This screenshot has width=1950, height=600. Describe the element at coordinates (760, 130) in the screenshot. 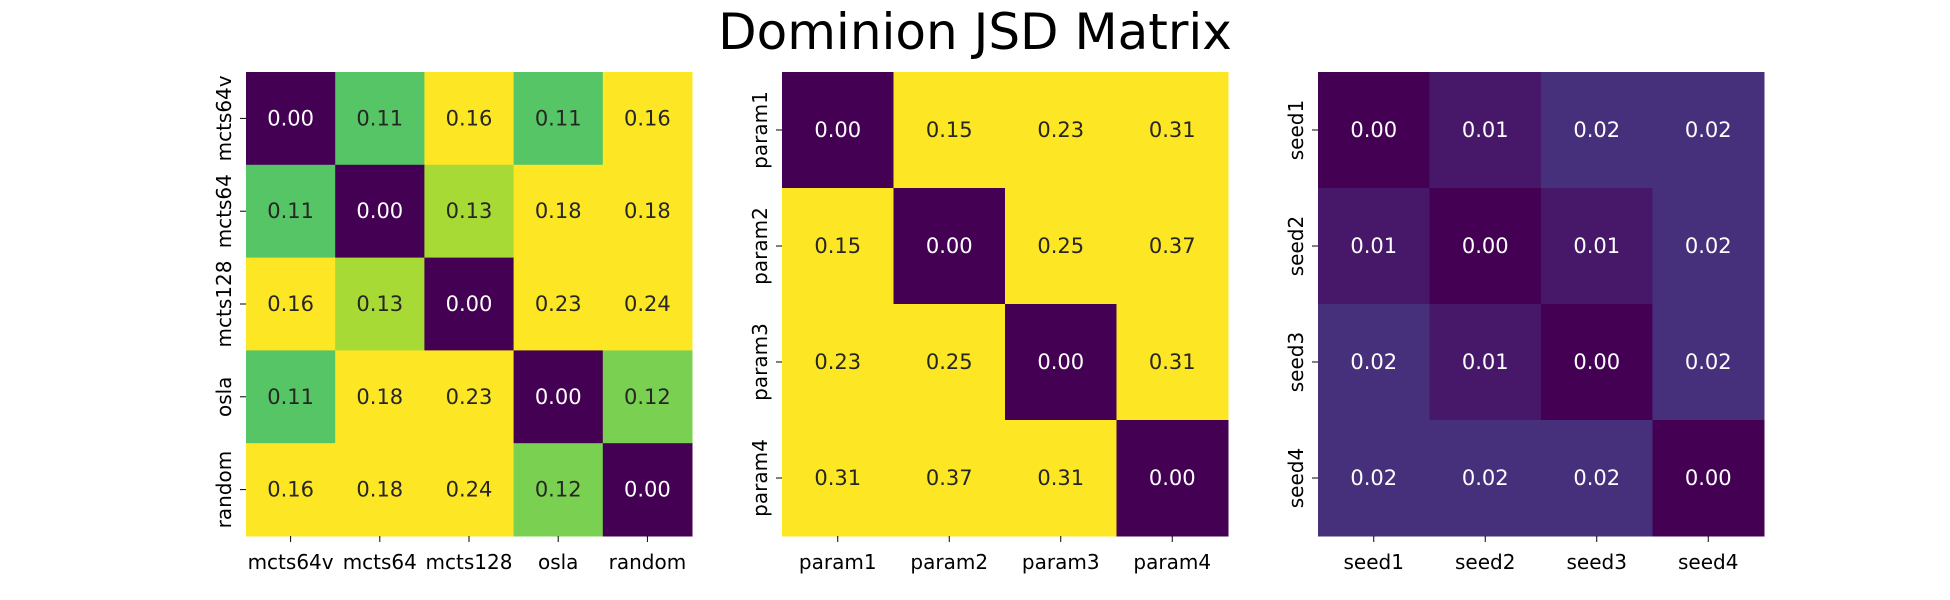

I see `y-tick-label: param1` at that location.